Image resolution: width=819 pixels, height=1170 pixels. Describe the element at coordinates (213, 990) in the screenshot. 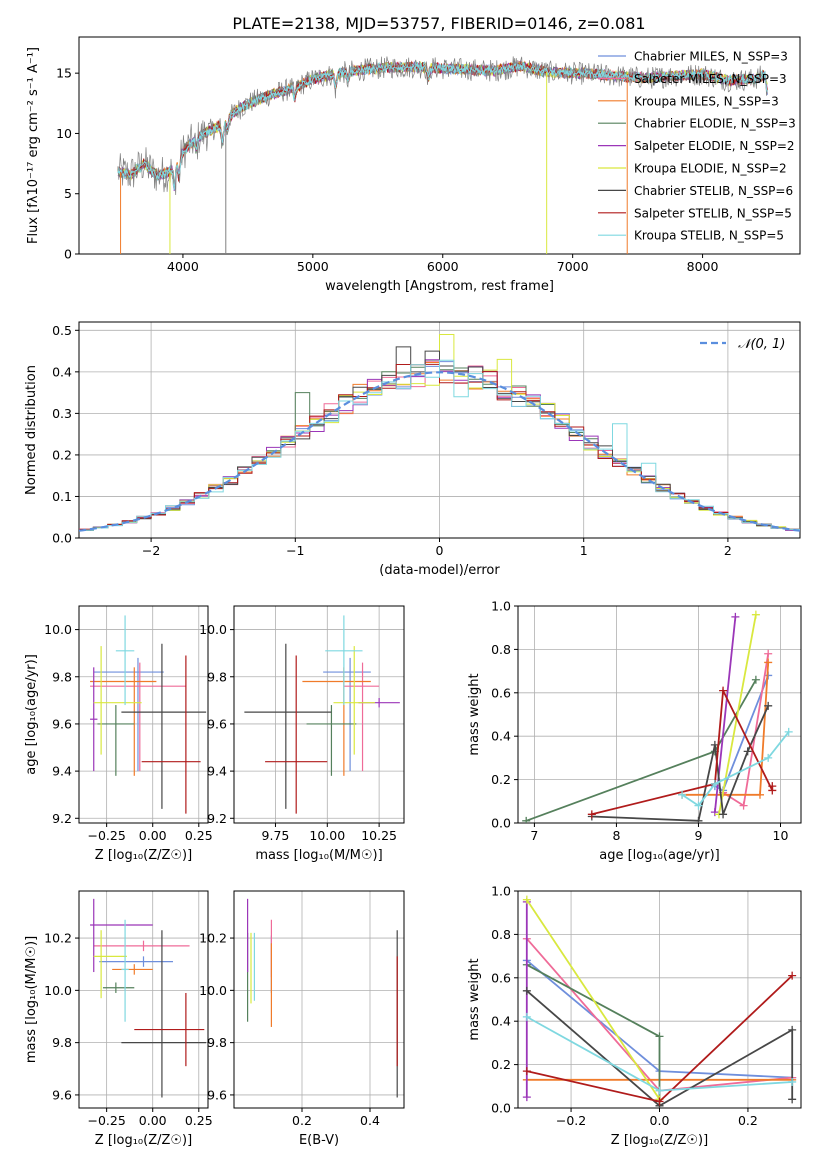

I see `mass_vs_ebv-ytick-label: 10.0` at that location.